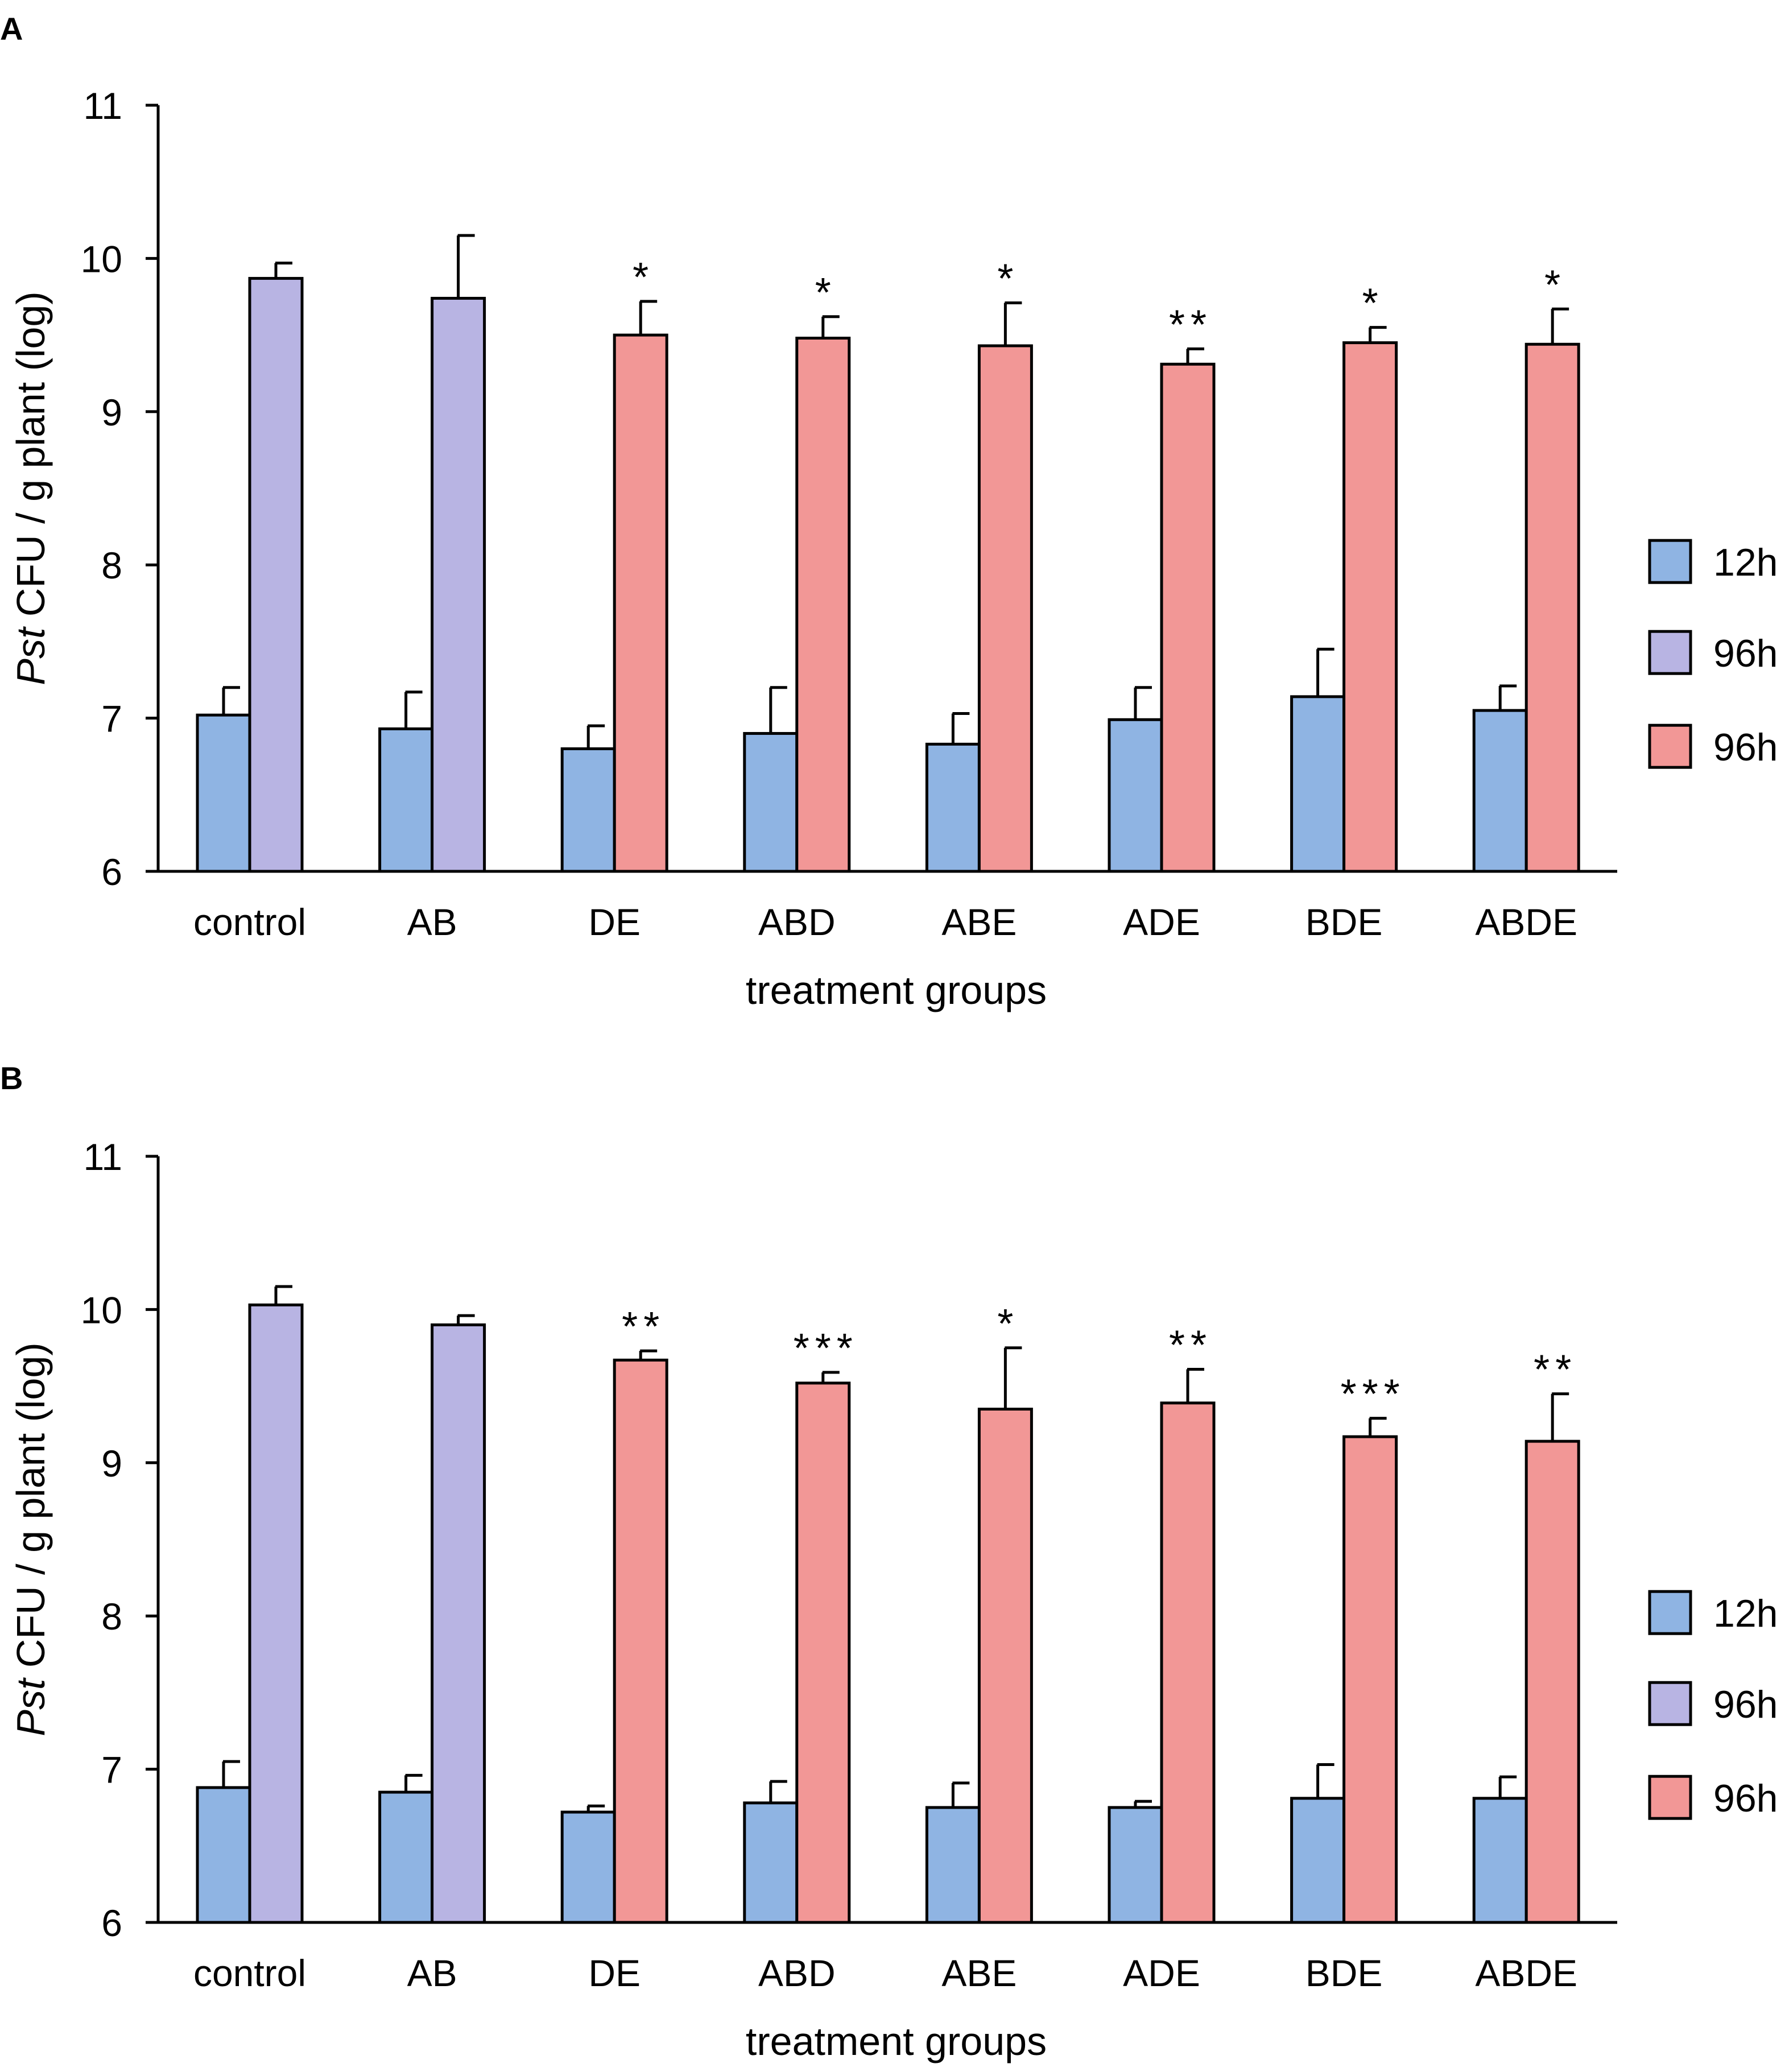 This screenshot has height=2072, width=1789. Describe the element at coordinates (111, 1463) in the screenshot. I see `panel-b-y-tick-label: 9` at that location.